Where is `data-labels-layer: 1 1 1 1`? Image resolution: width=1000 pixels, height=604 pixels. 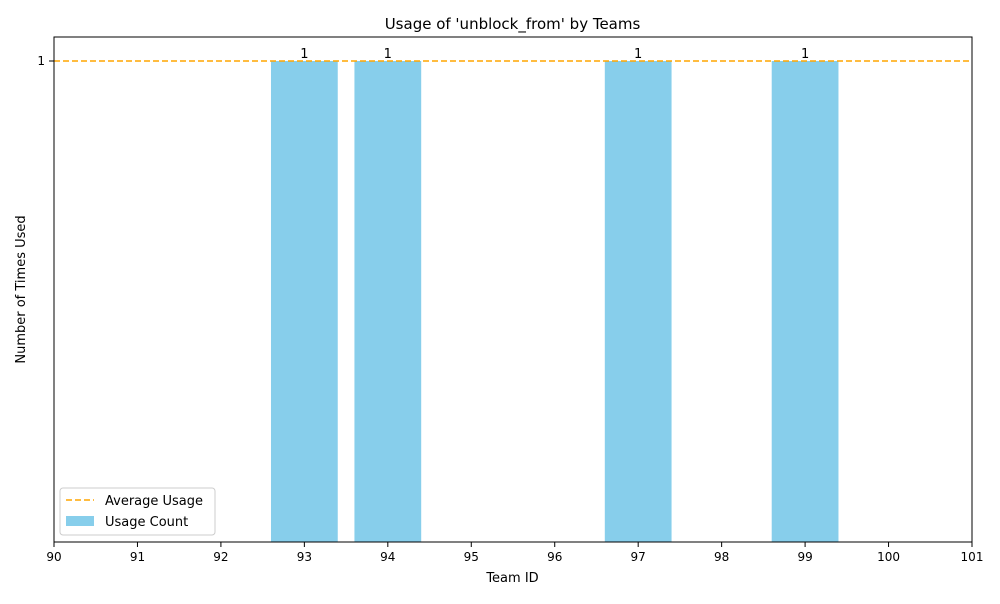
data-labels-layer: 1 1 1 1 is located at coordinates (554, 54).